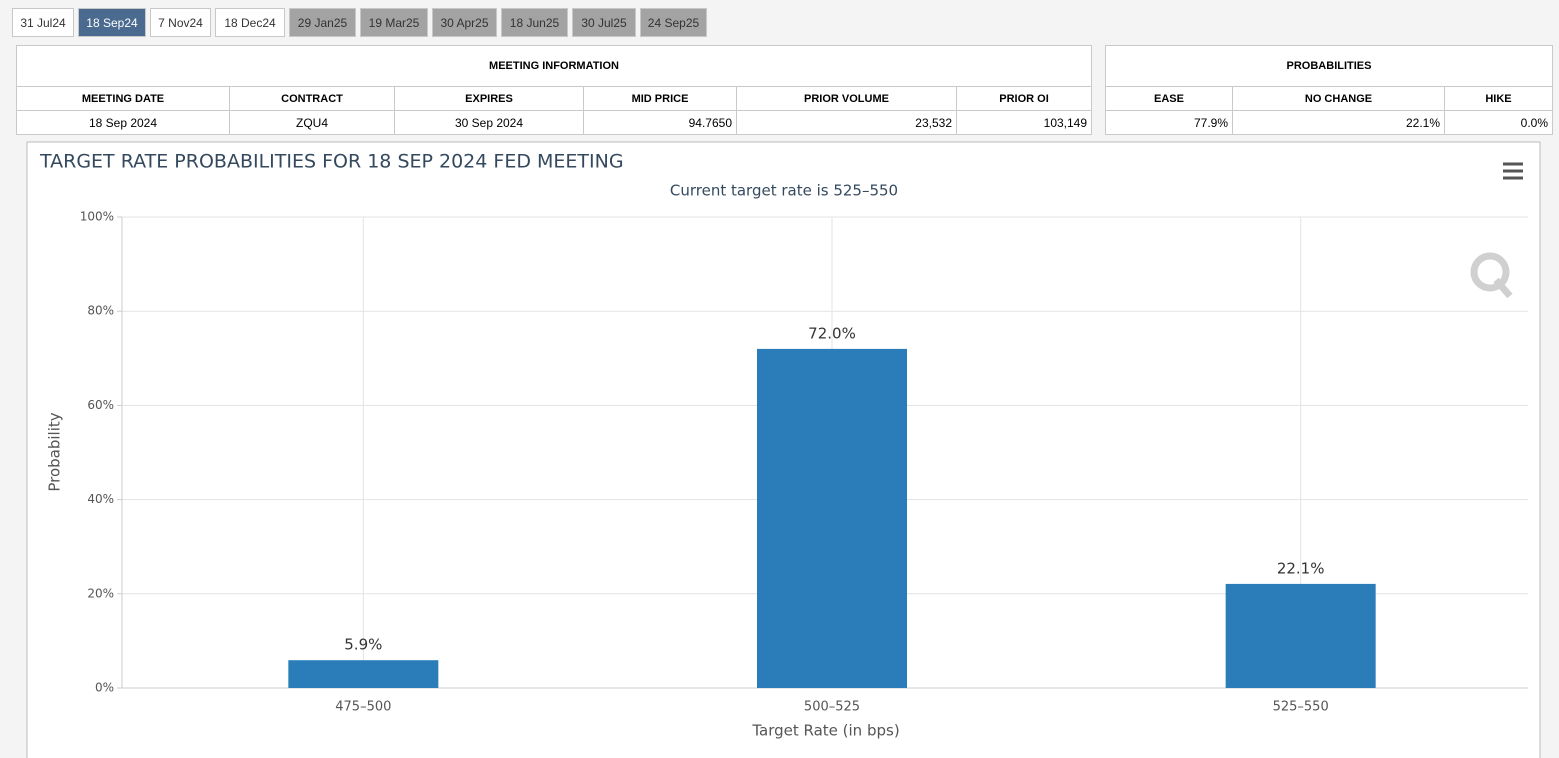  What do you see at coordinates (1498, 98) in the screenshot?
I see `column-header: HIKE` at bounding box center [1498, 98].